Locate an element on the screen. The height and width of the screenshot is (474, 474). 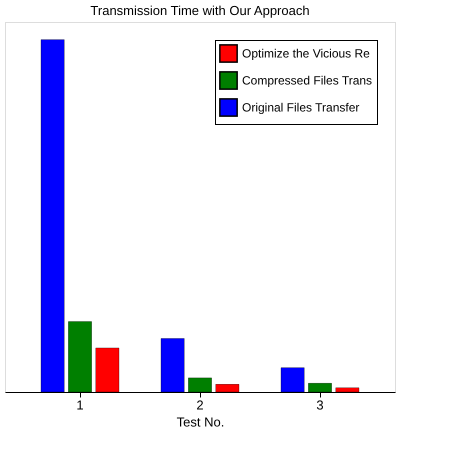
chart-title: Transmission Time with Our Approach is located at coordinates (200, 10).